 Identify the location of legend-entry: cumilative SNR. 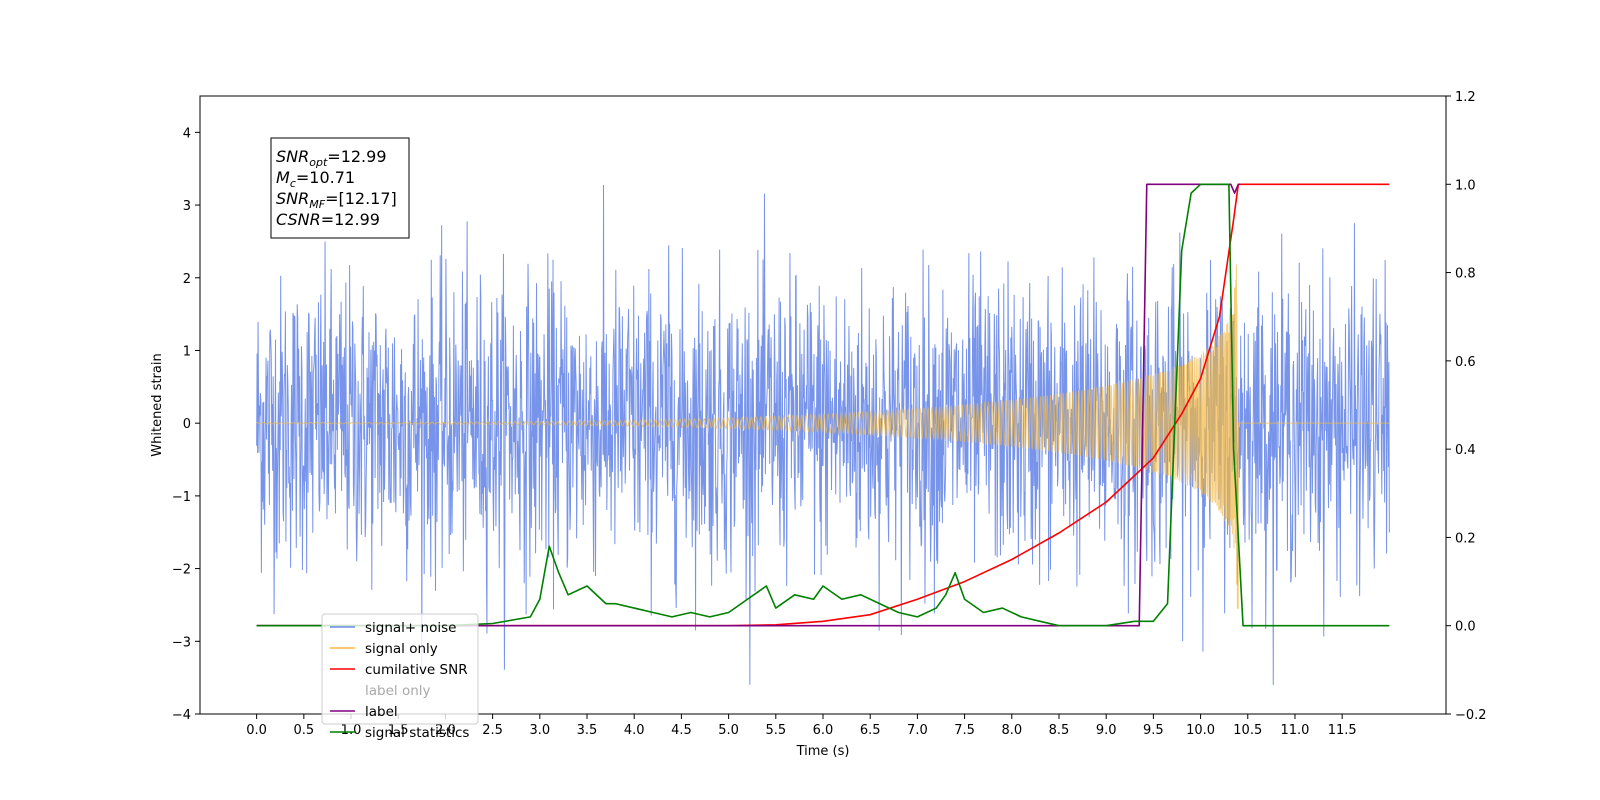
(416, 670).